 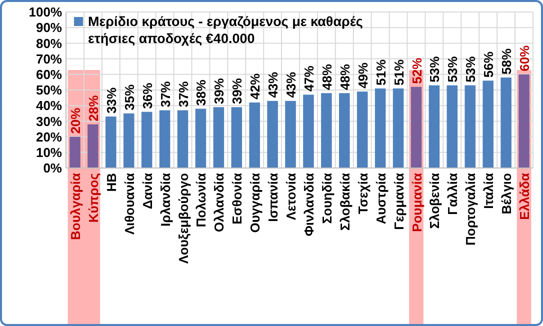 I want to click on x-tick-label: Τσεχία, so click(x=362, y=193).